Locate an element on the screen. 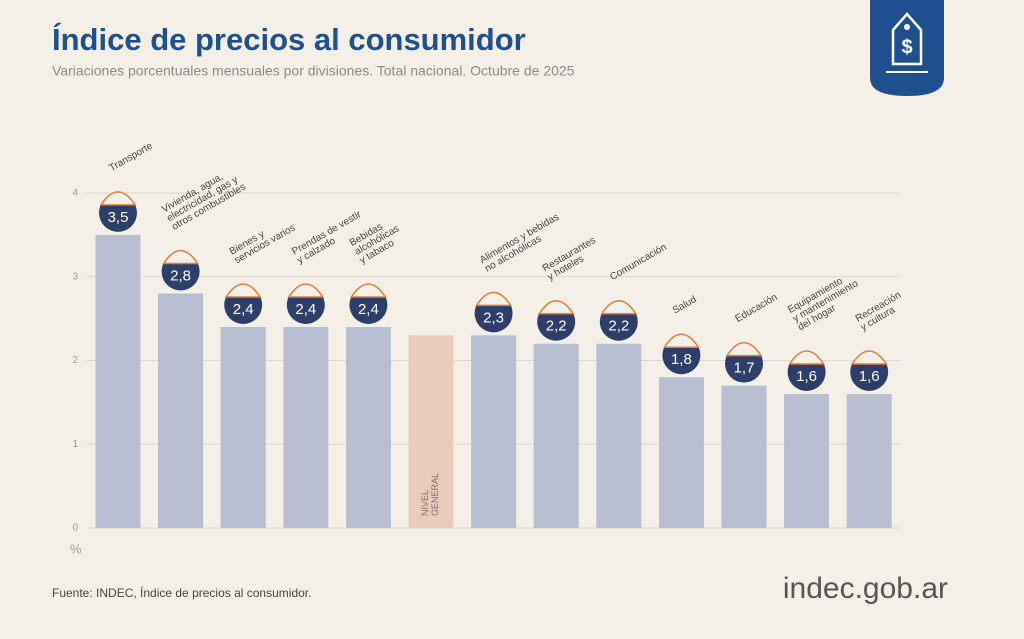  y-tick-label: 4 is located at coordinates (75, 193).